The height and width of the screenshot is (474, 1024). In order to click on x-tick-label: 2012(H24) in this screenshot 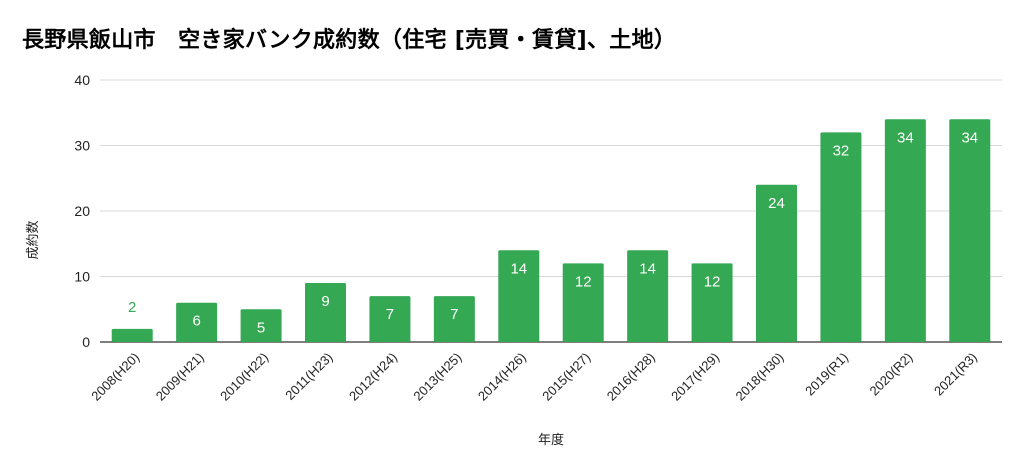, I will do `click(373, 377)`.